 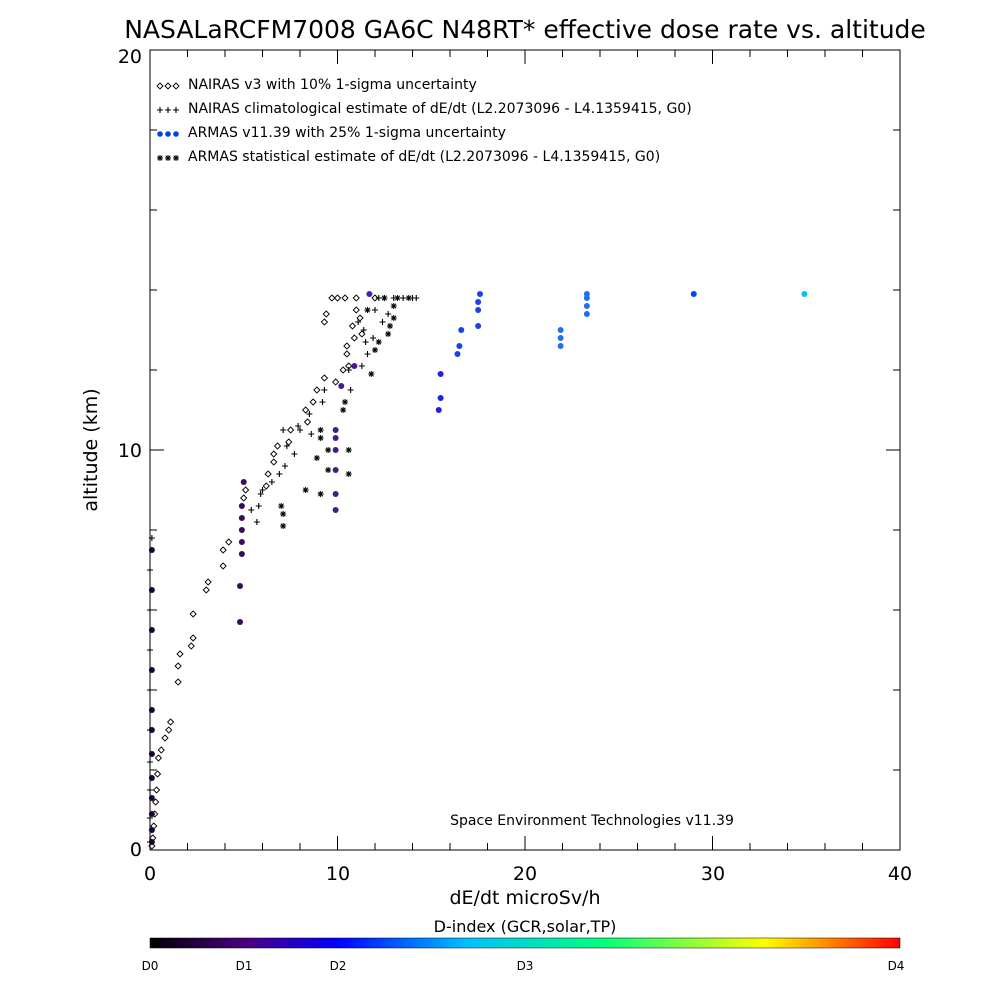 What do you see at coordinates (592, 821) in the screenshot?
I see `credit-text: Space Environment Technologies v11.39` at bounding box center [592, 821].